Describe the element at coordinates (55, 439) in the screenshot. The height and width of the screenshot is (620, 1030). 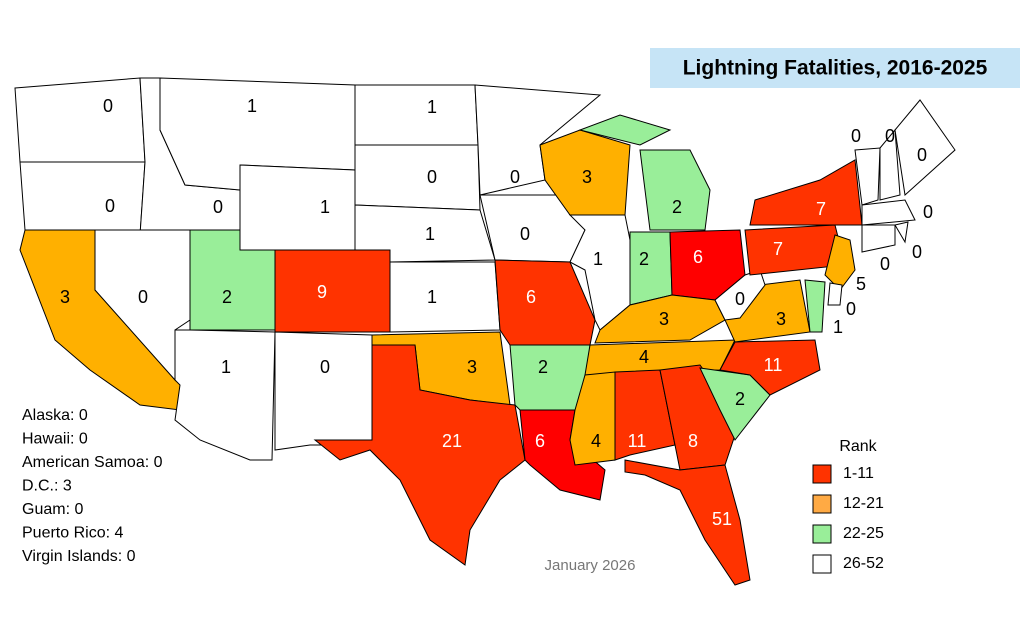
I see `other-area: Hawaii: 0` at that location.